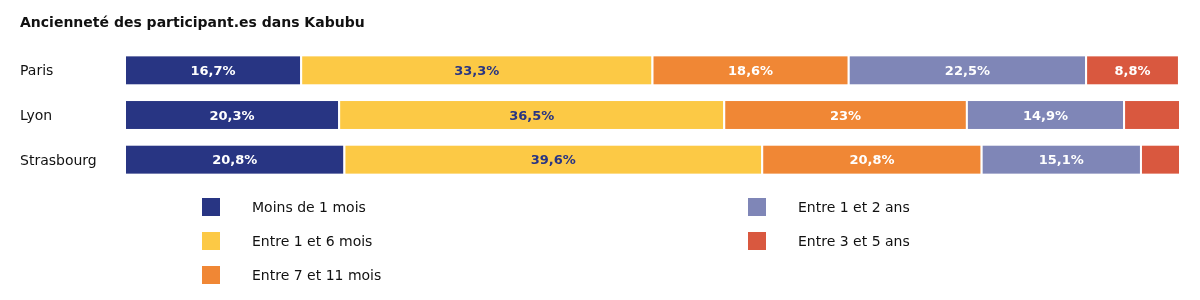 The height and width of the screenshot is (300, 1200). Describe the element at coordinates (967, 70) in the screenshot. I see `data-label: 22,5%` at that location.